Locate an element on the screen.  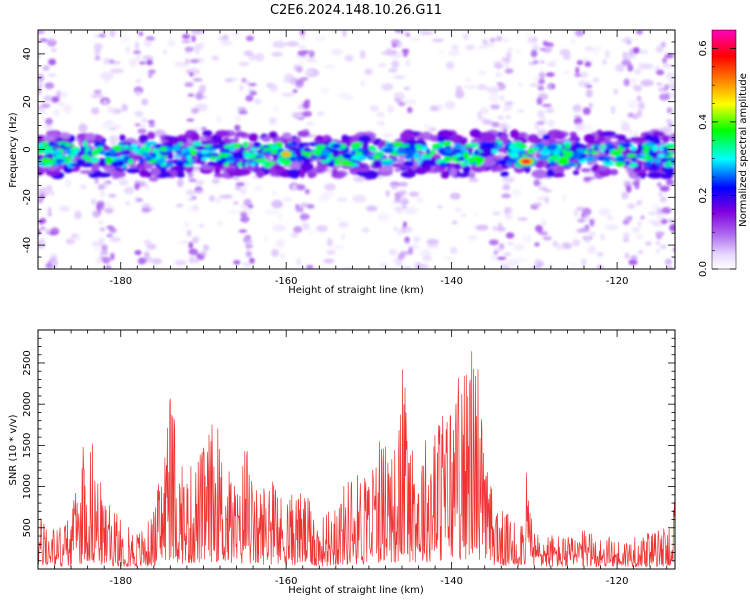
y-tick-label: 20 is located at coordinates (27, 101).